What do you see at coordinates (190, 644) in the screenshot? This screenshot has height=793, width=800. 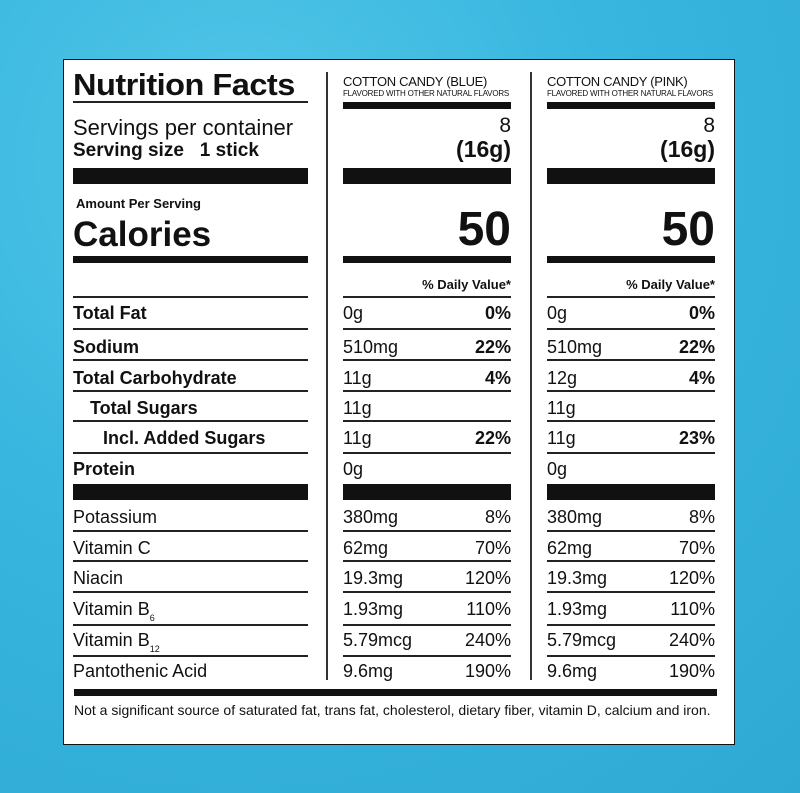 I see `vitamin-label: Vitamin B12` at bounding box center [190, 644].